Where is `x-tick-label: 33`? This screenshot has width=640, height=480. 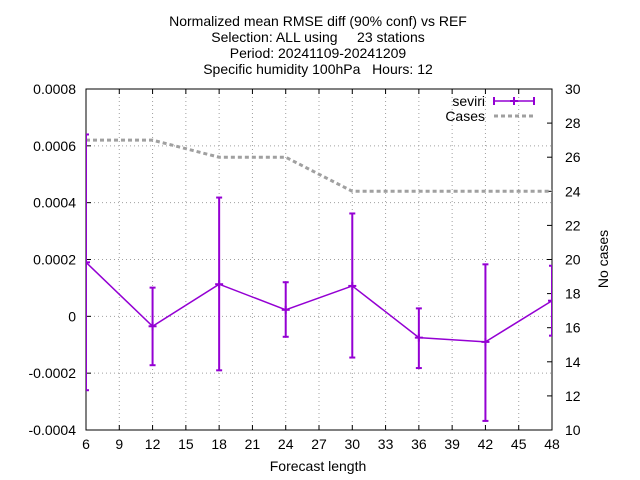 x-tick-label: 33 is located at coordinates (386, 444).